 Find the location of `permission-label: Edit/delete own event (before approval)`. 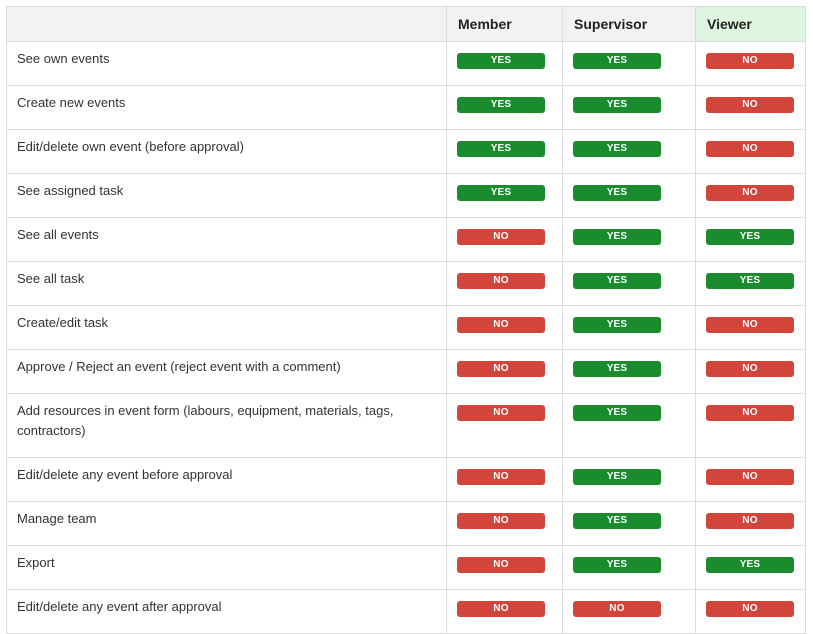

permission-label: Edit/delete own event (before approval) is located at coordinates (226, 151).